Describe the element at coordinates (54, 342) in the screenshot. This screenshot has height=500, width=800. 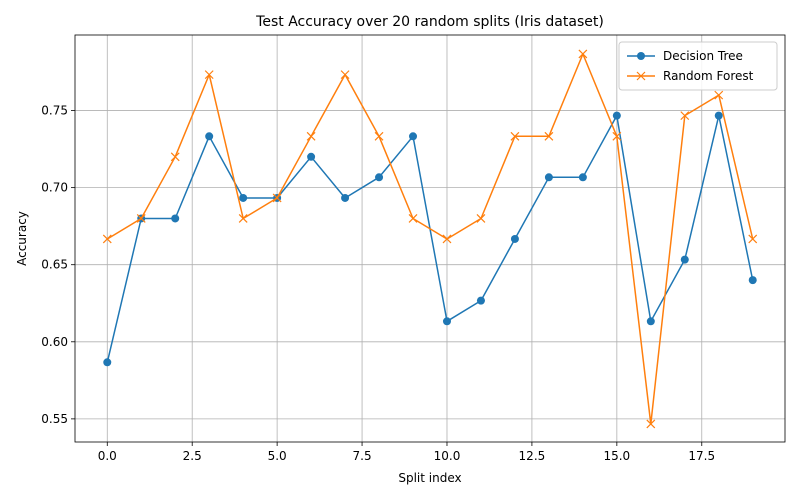
I see `y-tick-label: 0.60` at that location.